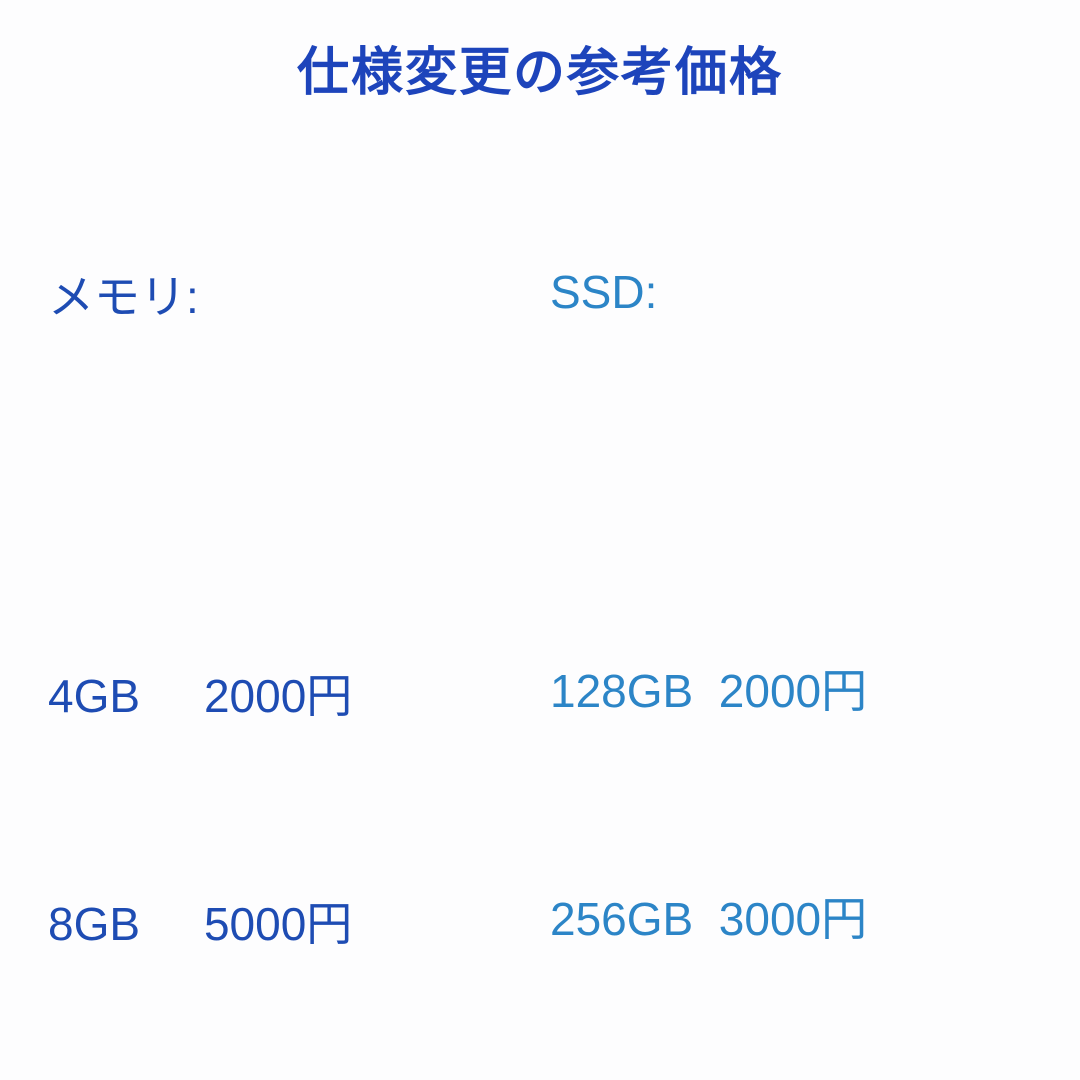 Image resolution: width=1080 pixels, height=1080 pixels. I want to click on memory-price-row: 8GB 5000円, so click(299, 924).